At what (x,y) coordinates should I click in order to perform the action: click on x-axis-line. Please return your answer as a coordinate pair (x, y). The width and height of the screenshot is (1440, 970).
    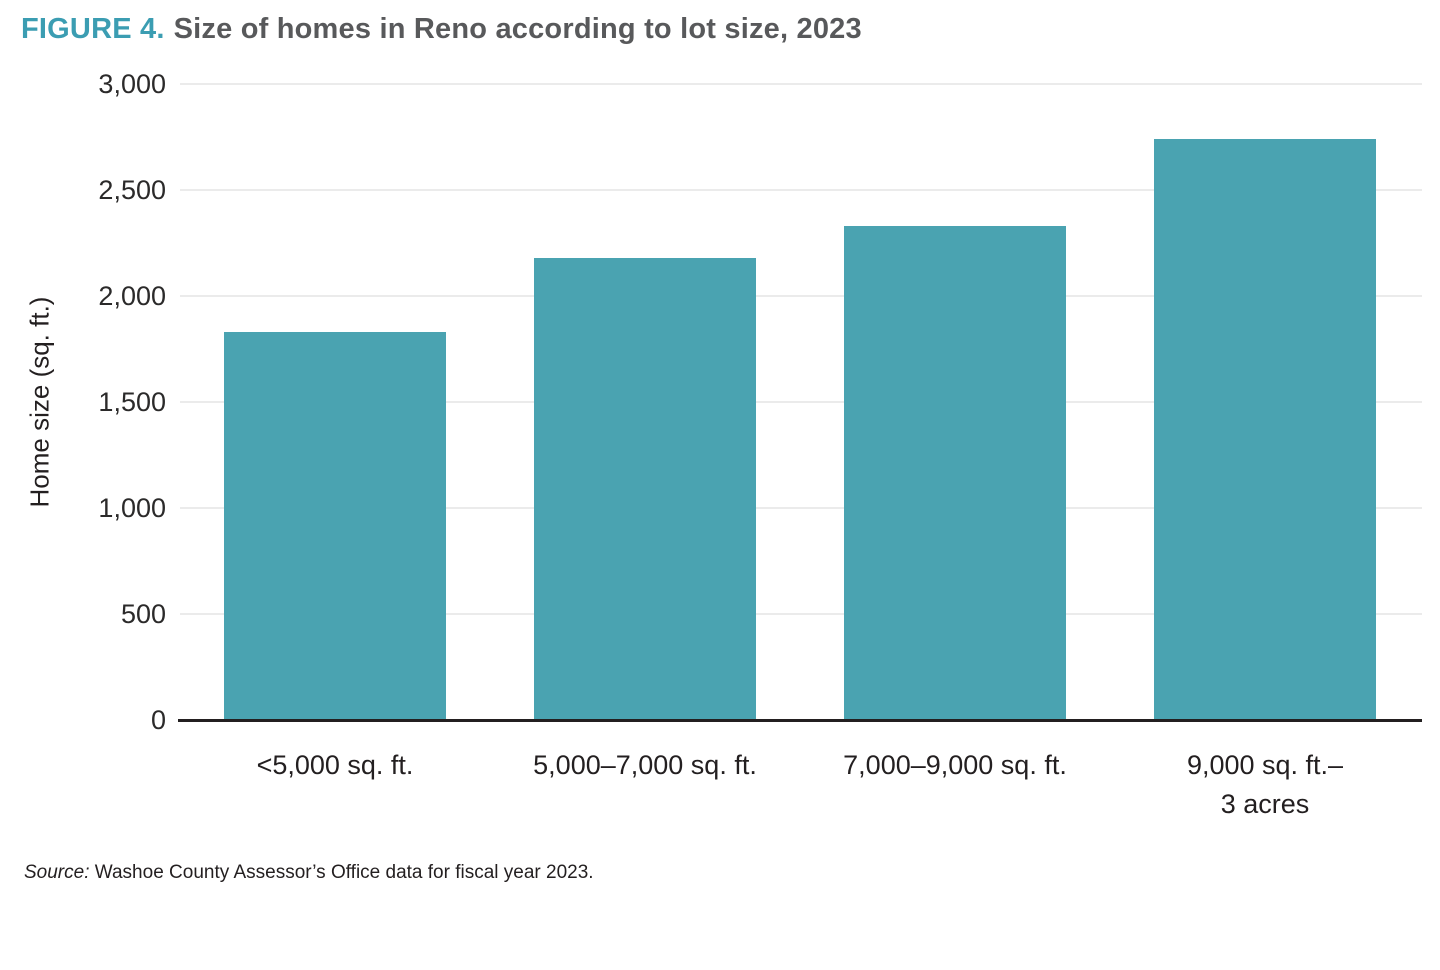
    Looking at the image, I should click on (800, 720).